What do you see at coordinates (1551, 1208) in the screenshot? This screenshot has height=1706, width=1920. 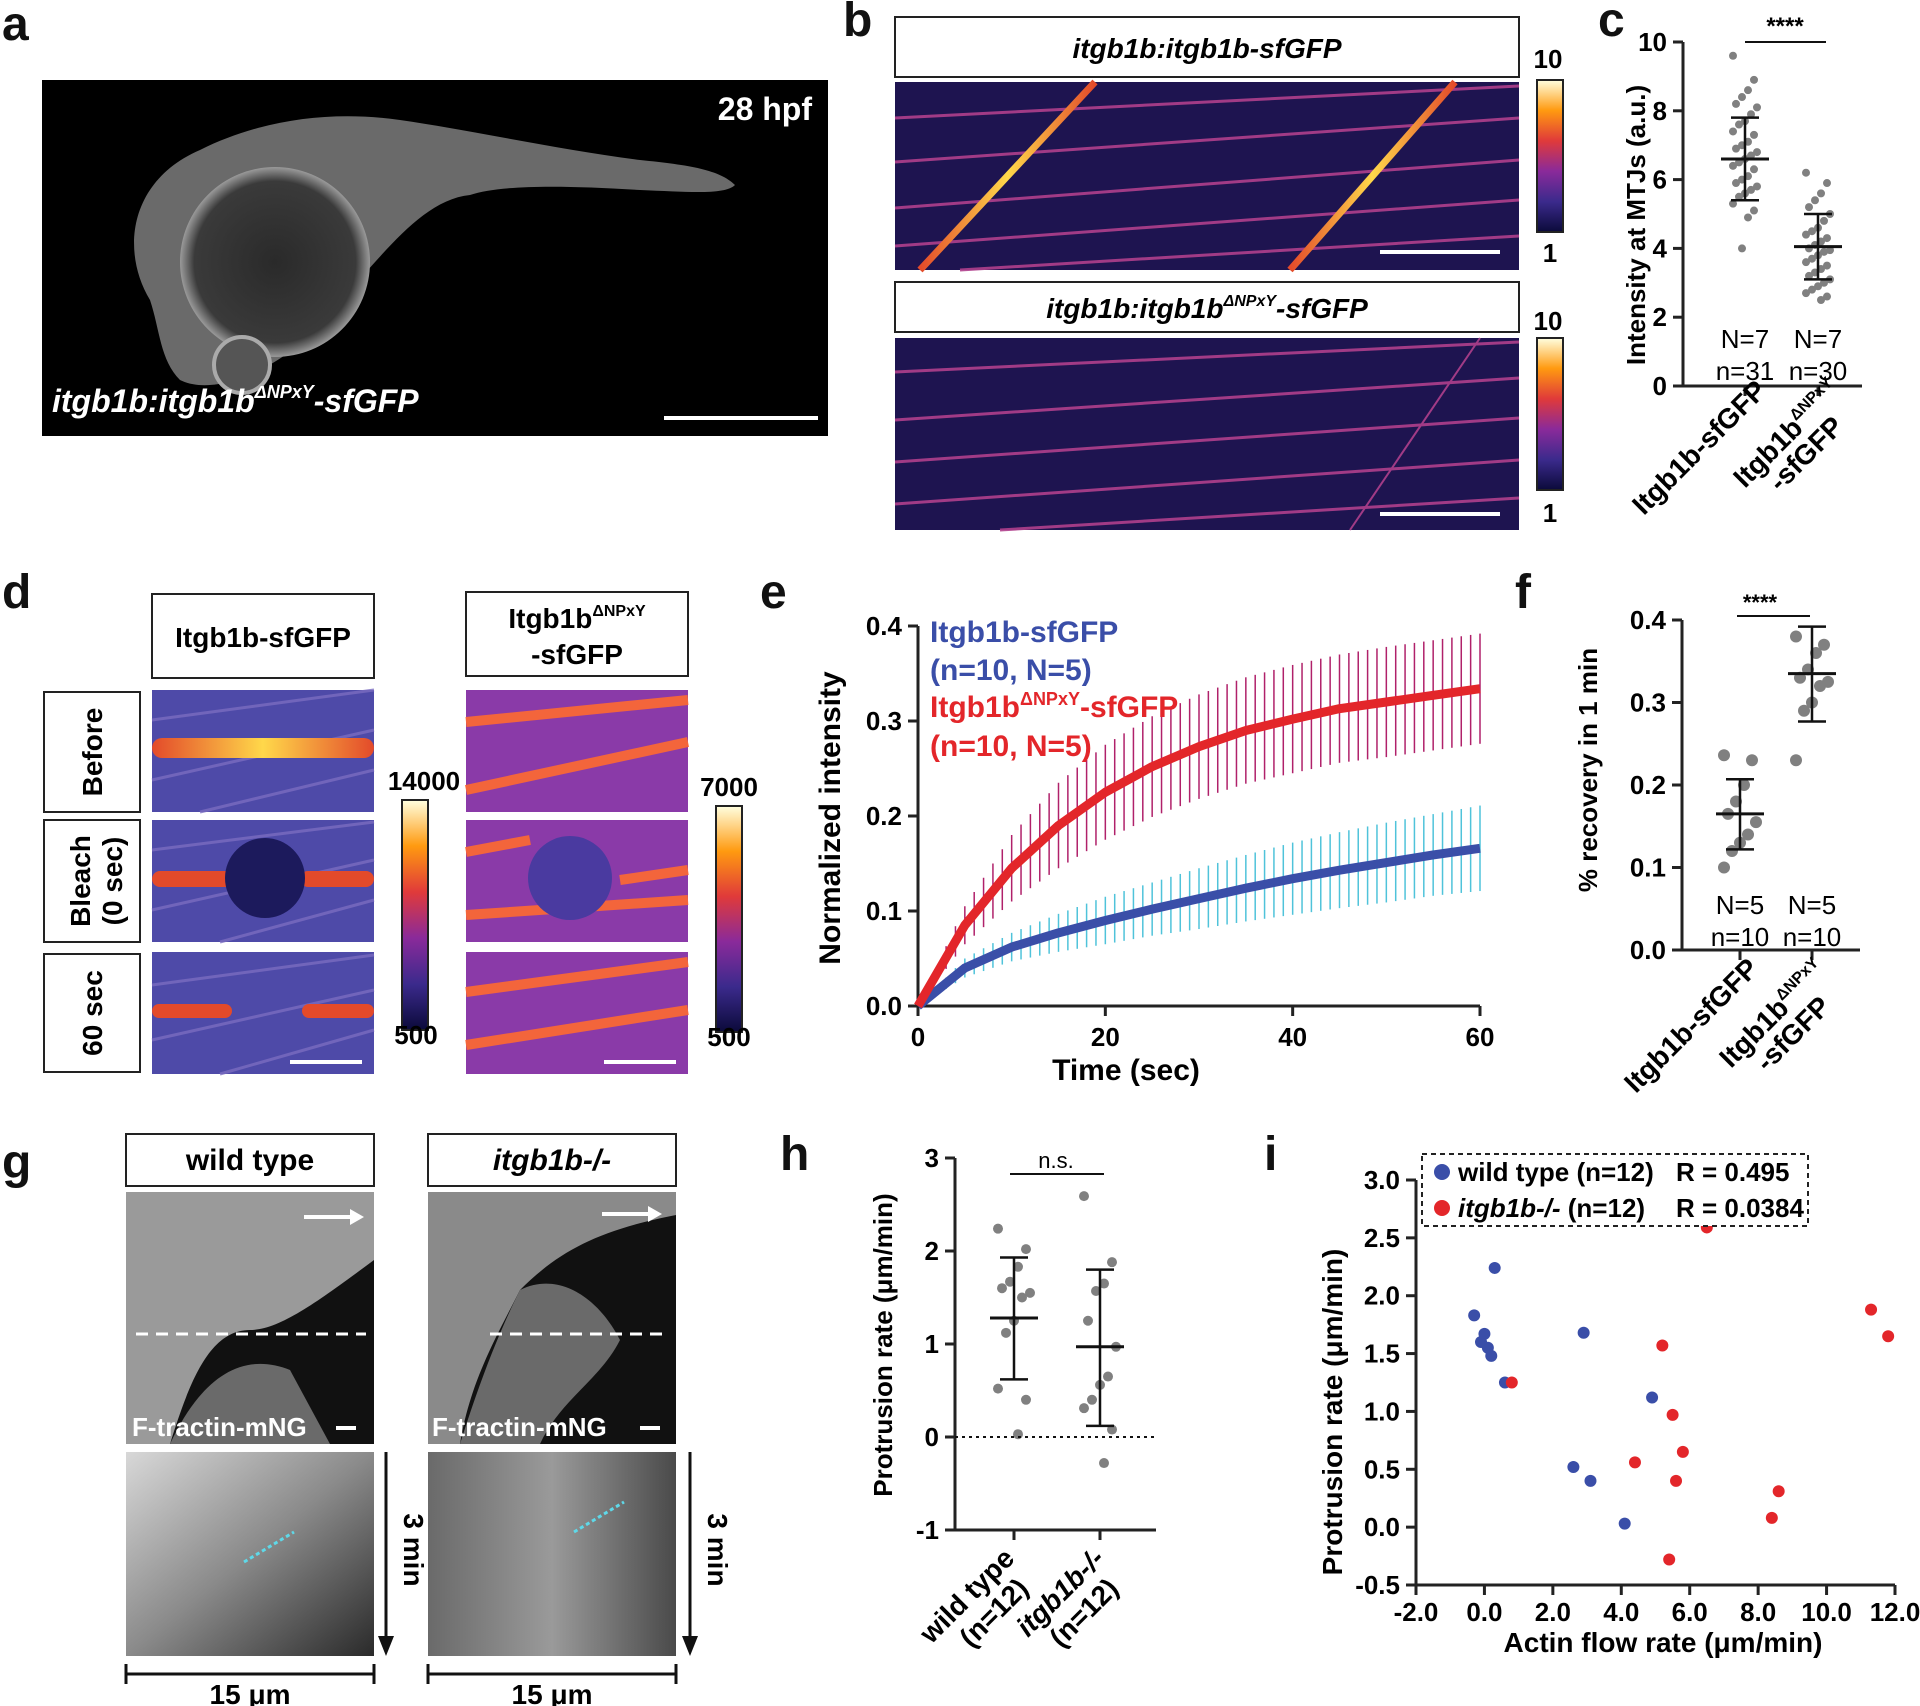 I see `chart-i-legend-2: itgb1b-/- (n=12)` at bounding box center [1551, 1208].